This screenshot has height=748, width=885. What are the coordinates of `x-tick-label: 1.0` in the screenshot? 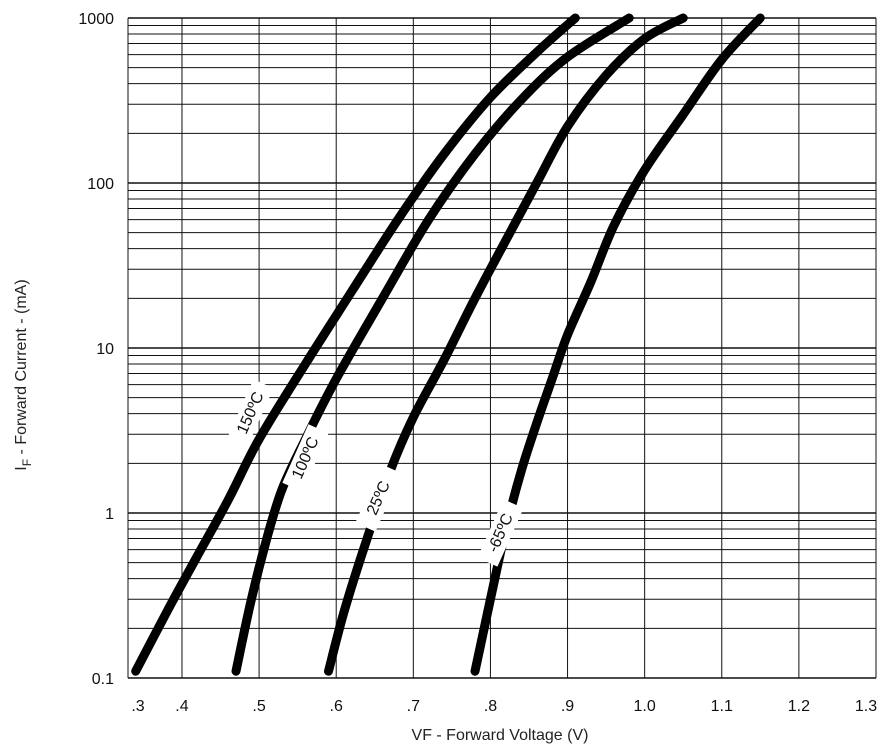 It's located at (645, 706).